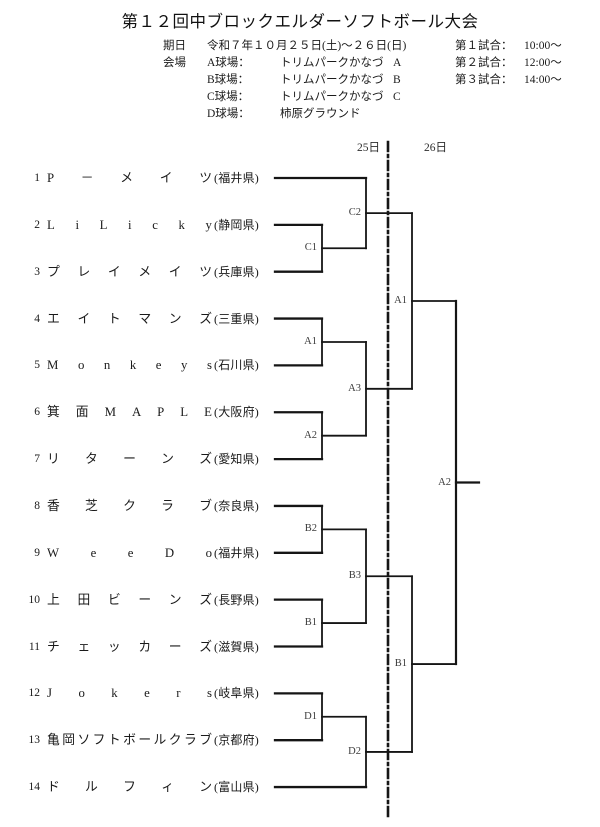  What do you see at coordinates (184, 412) in the screenshot?
I see `team-name-char: L` at bounding box center [184, 412].